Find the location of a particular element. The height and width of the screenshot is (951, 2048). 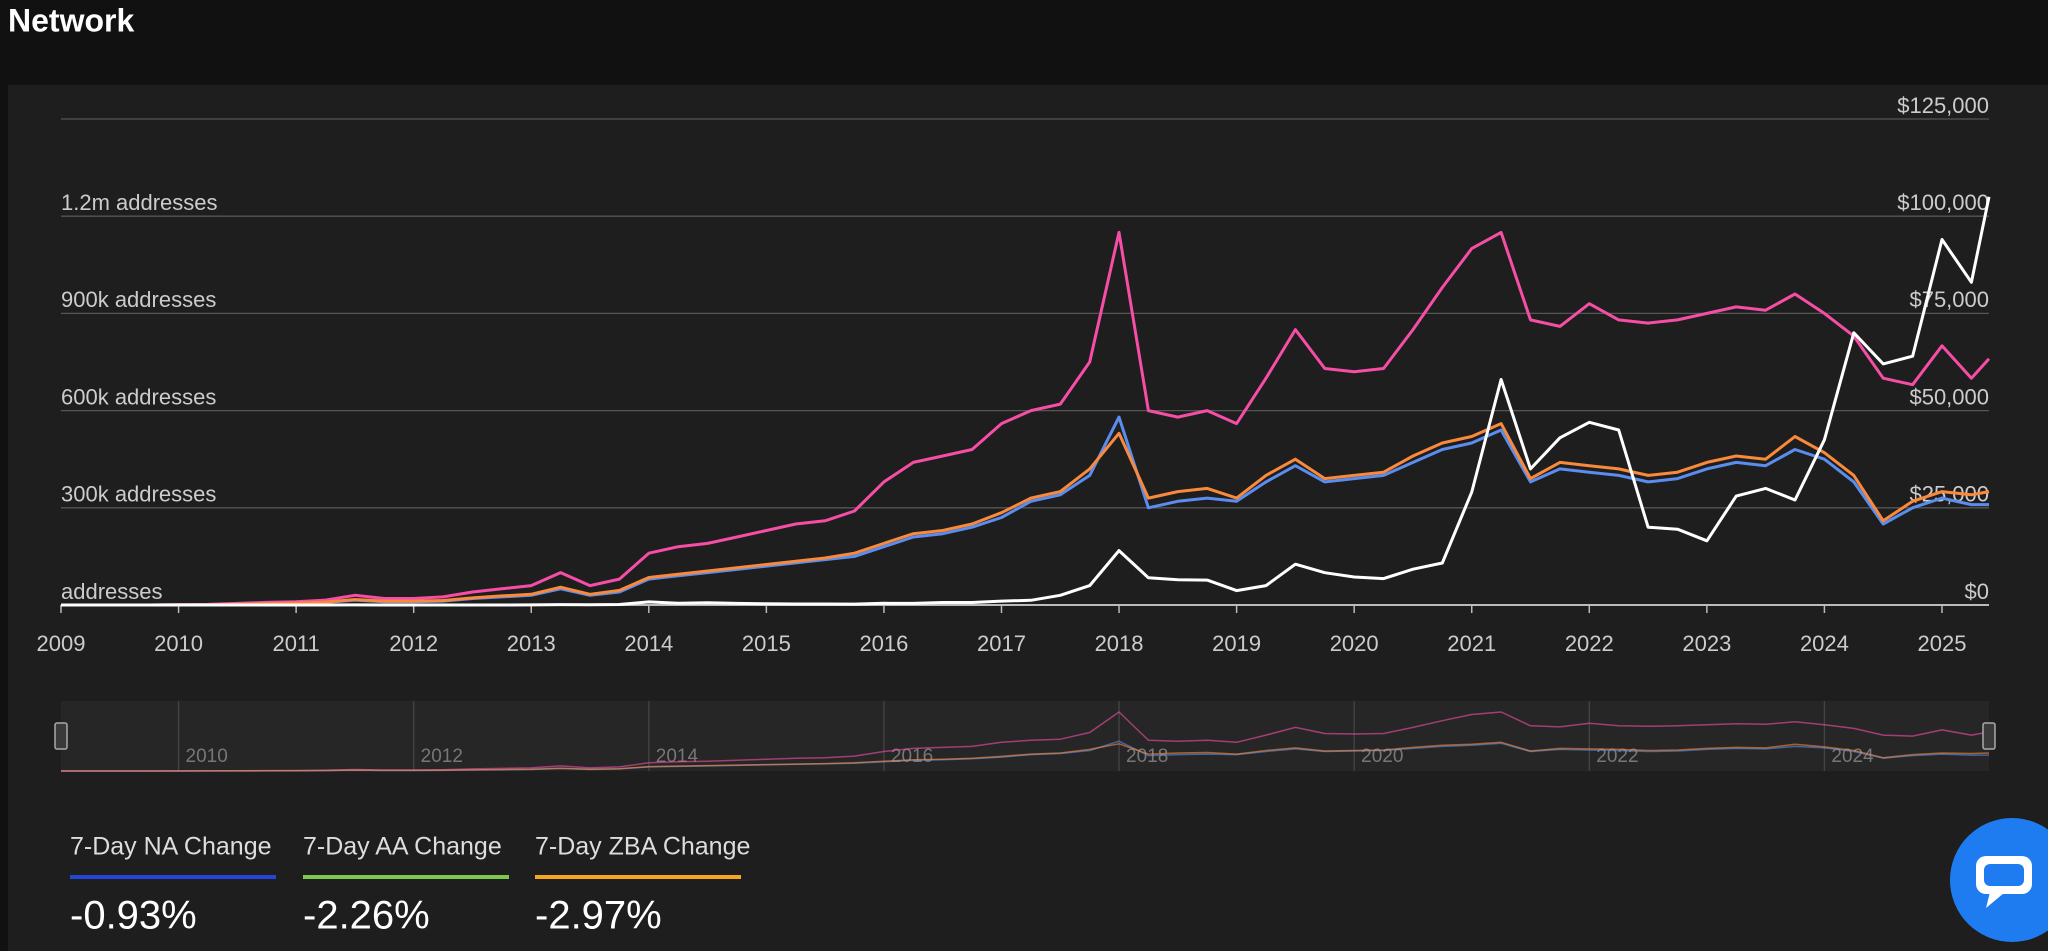

navigator-tick-label: 2012 is located at coordinates (442, 756).